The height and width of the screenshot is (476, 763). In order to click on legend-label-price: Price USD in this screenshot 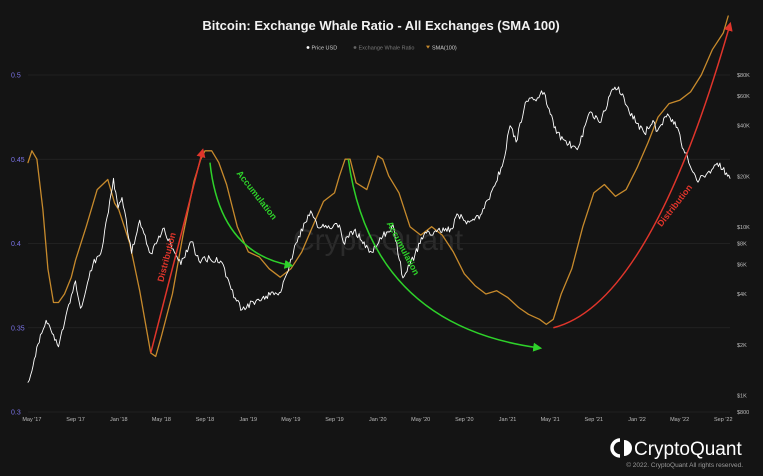, I will do `click(325, 49)`.